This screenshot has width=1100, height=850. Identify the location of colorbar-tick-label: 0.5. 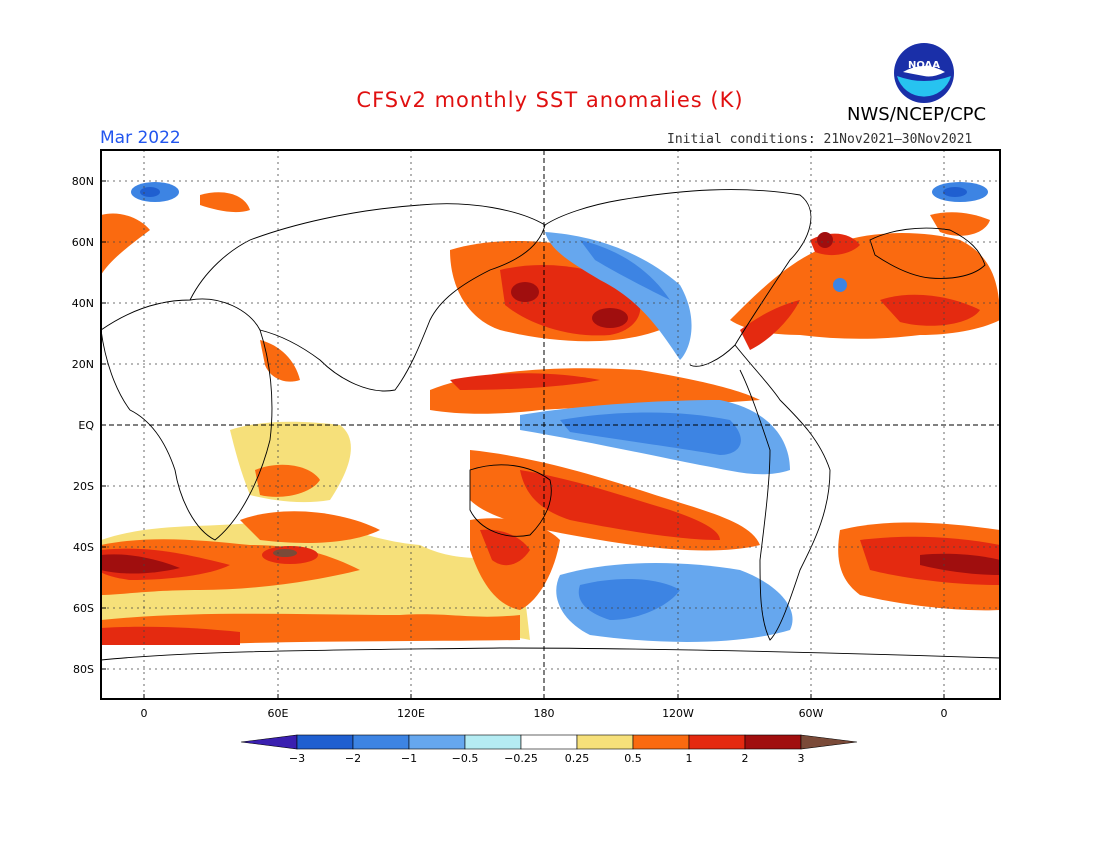
(633, 758).